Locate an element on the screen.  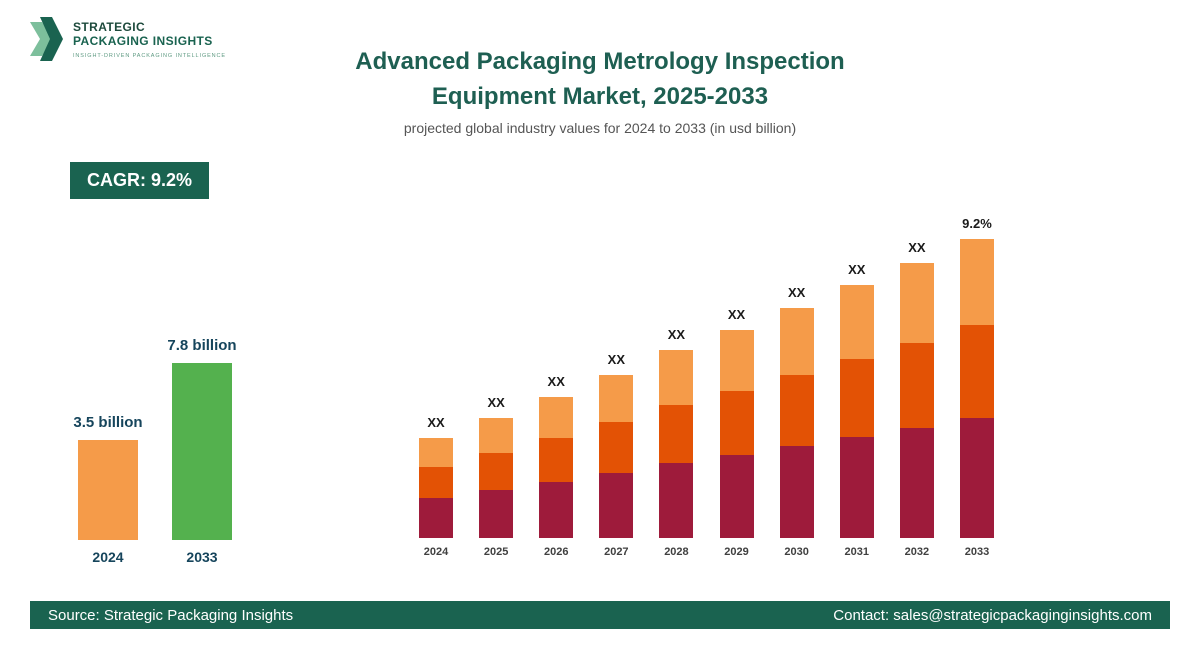
bar-column-2033: 9.2% 2033 is located at coordinates (976, 382).